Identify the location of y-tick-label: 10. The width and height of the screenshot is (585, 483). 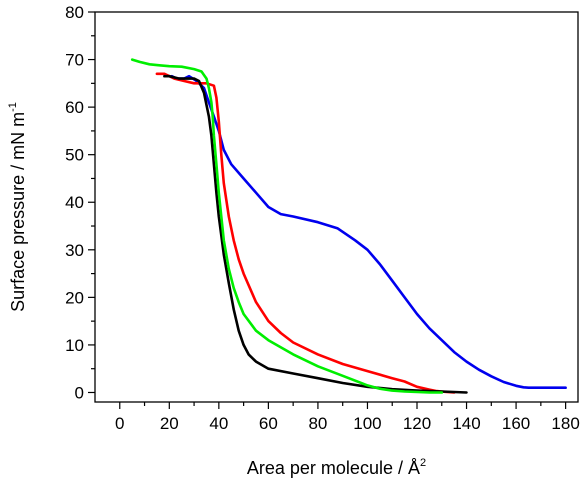
(74, 345).